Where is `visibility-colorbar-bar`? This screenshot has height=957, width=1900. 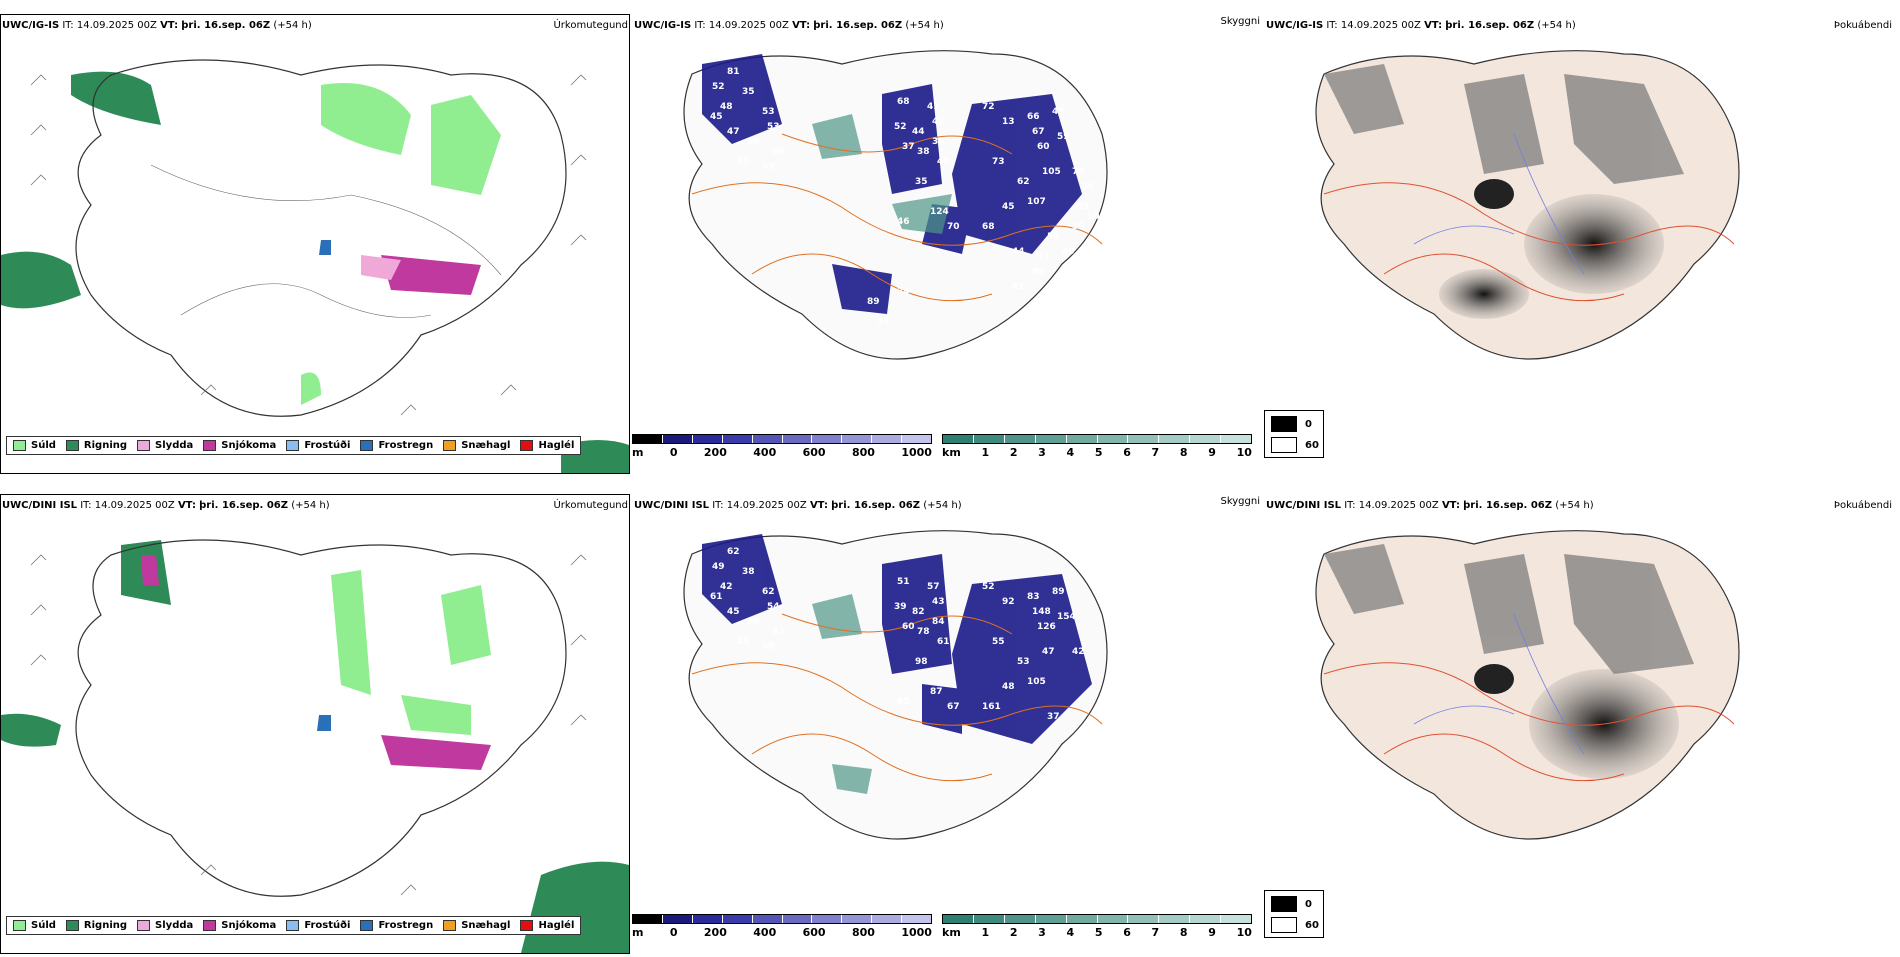
visibility-colorbar-bar is located at coordinates (1097, 919).